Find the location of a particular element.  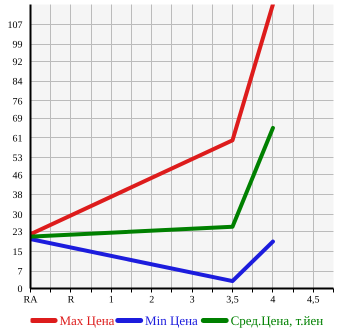

y-tick-label: 23 is located at coordinates (17, 232).